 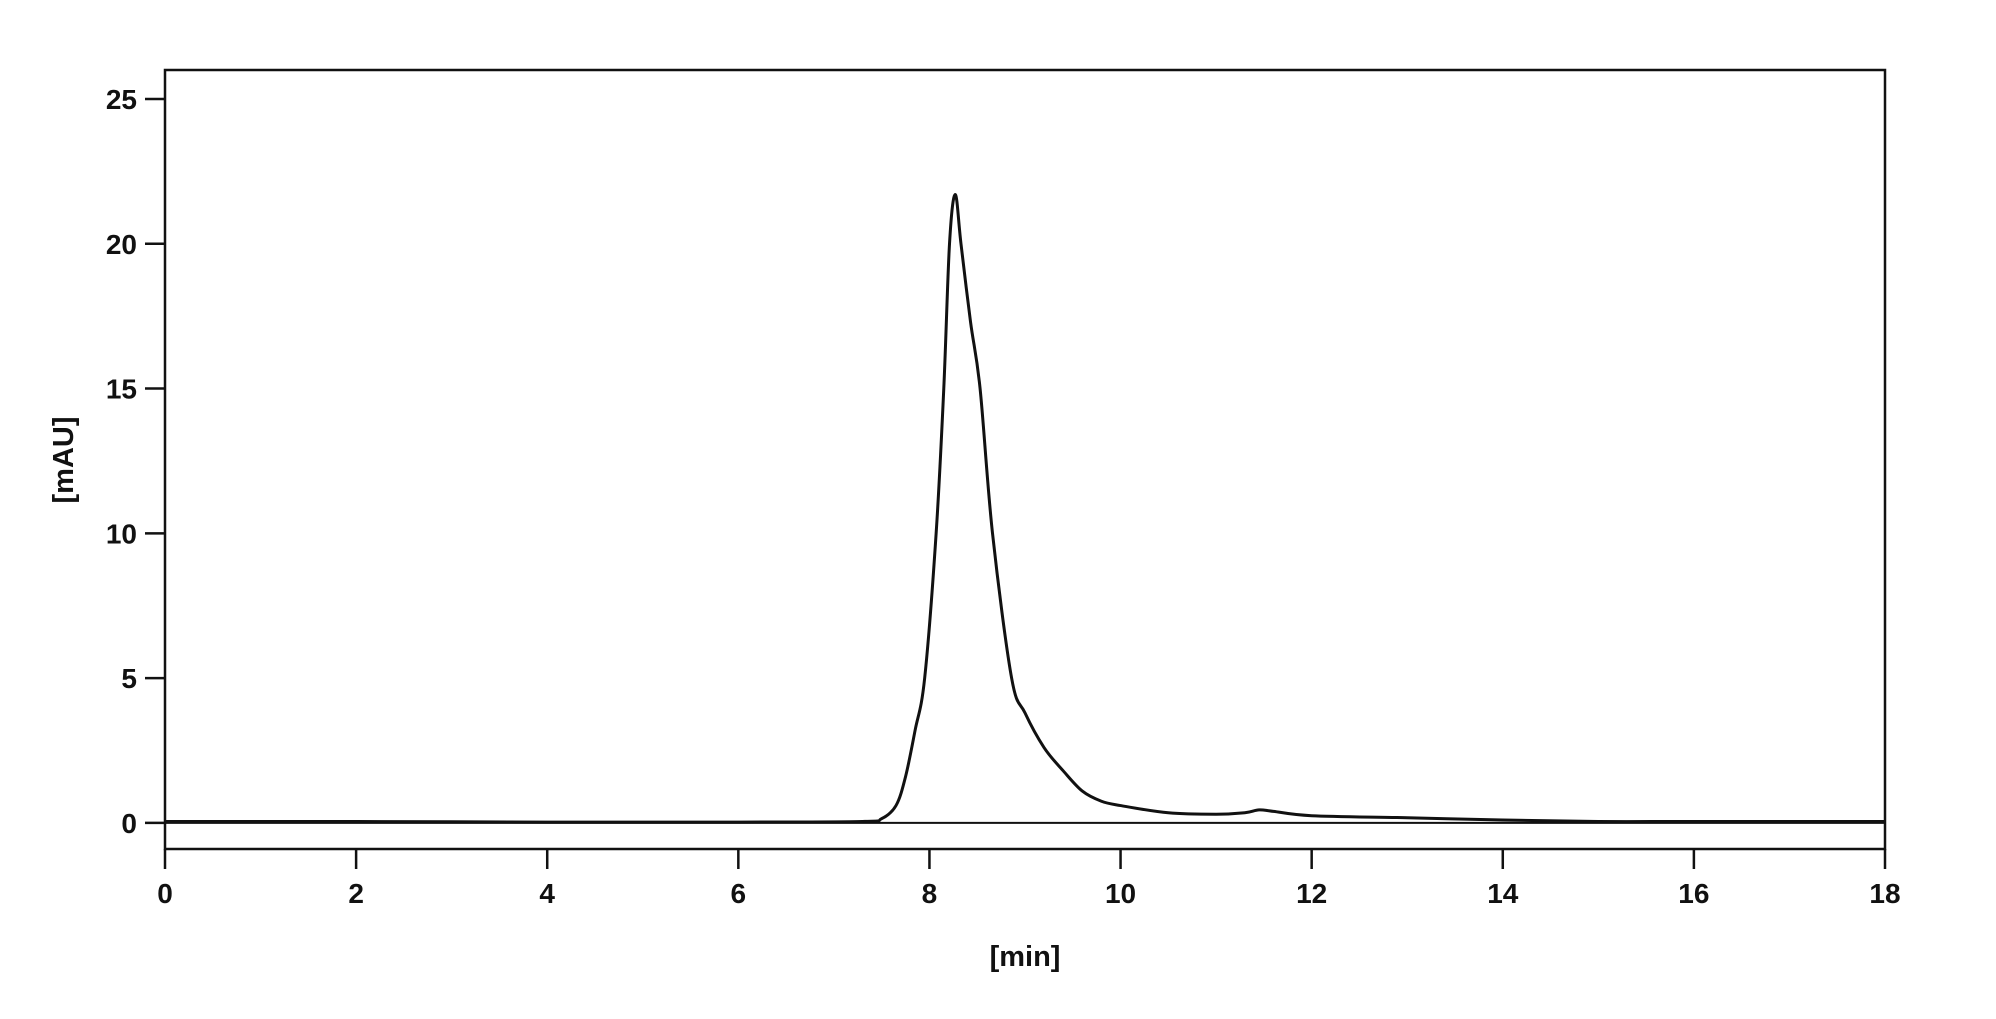 What do you see at coordinates (1311, 893) in the screenshot?
I see `x-tick-label: 12` at bounding box center [1311, 893].